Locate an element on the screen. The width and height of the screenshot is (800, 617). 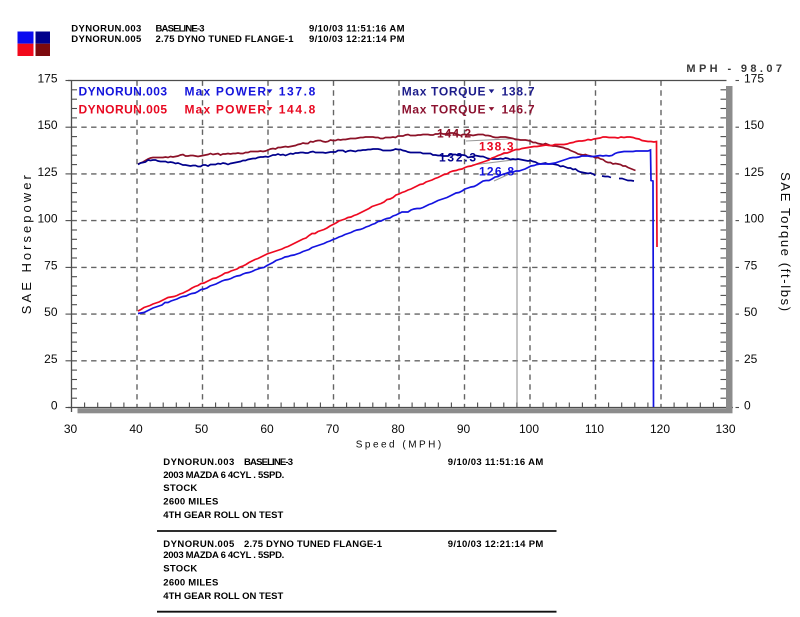
svg-text: 146.7 is located at coordinates (518, 109).